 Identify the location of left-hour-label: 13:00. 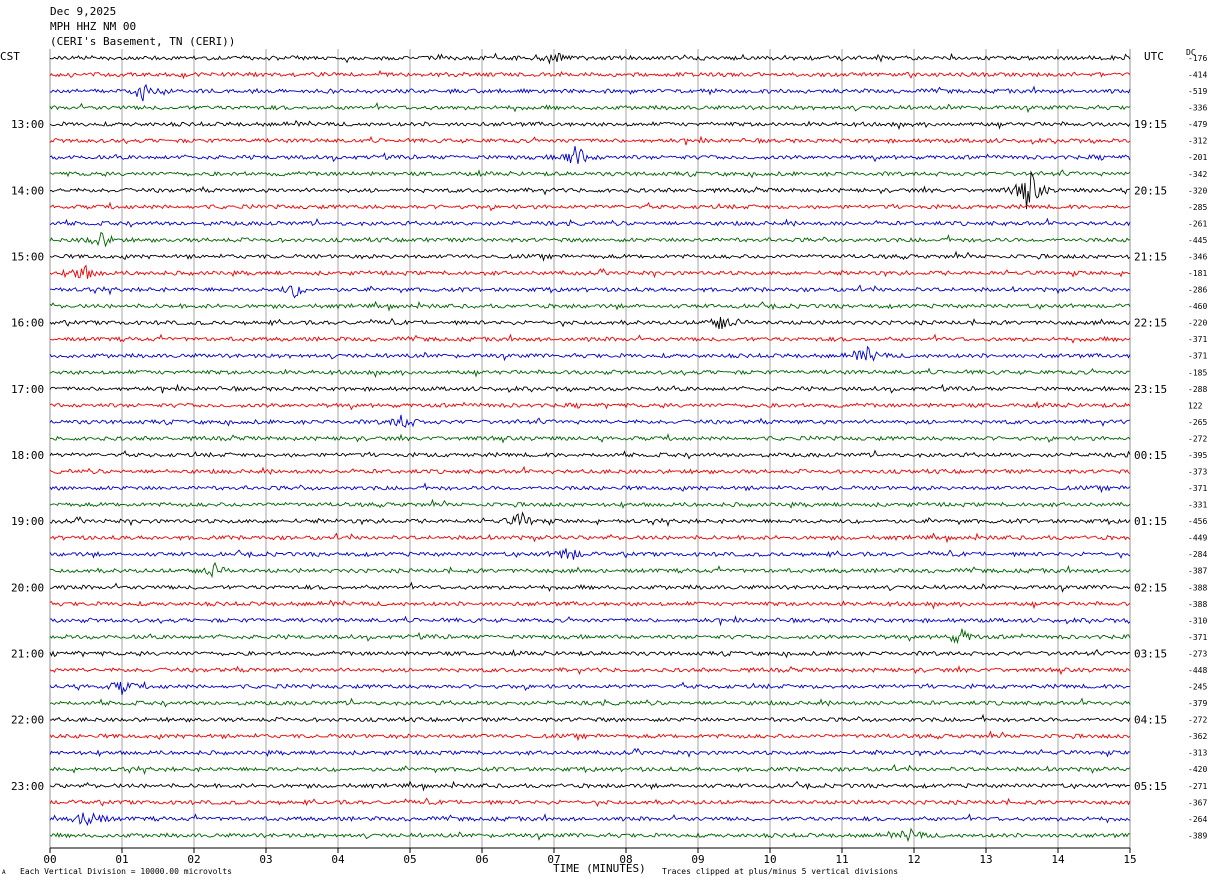
(27, 124).